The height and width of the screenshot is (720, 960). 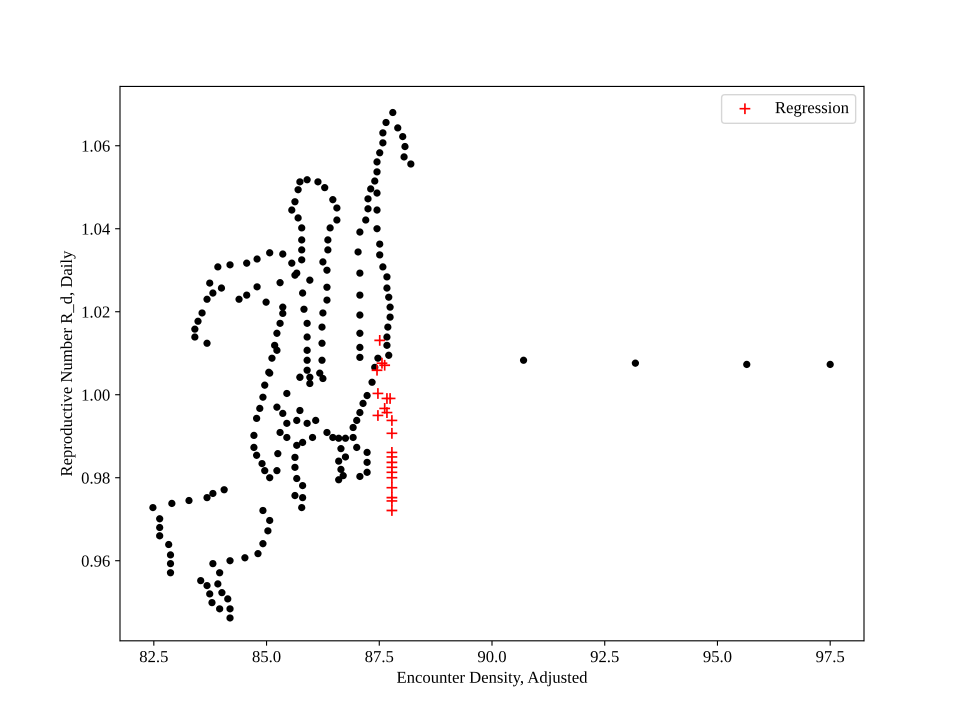 What do you see at coordinates (96, 395) in the screenshot?
I see `y-tick-label: 1.00` at bounding box center [96, 395].